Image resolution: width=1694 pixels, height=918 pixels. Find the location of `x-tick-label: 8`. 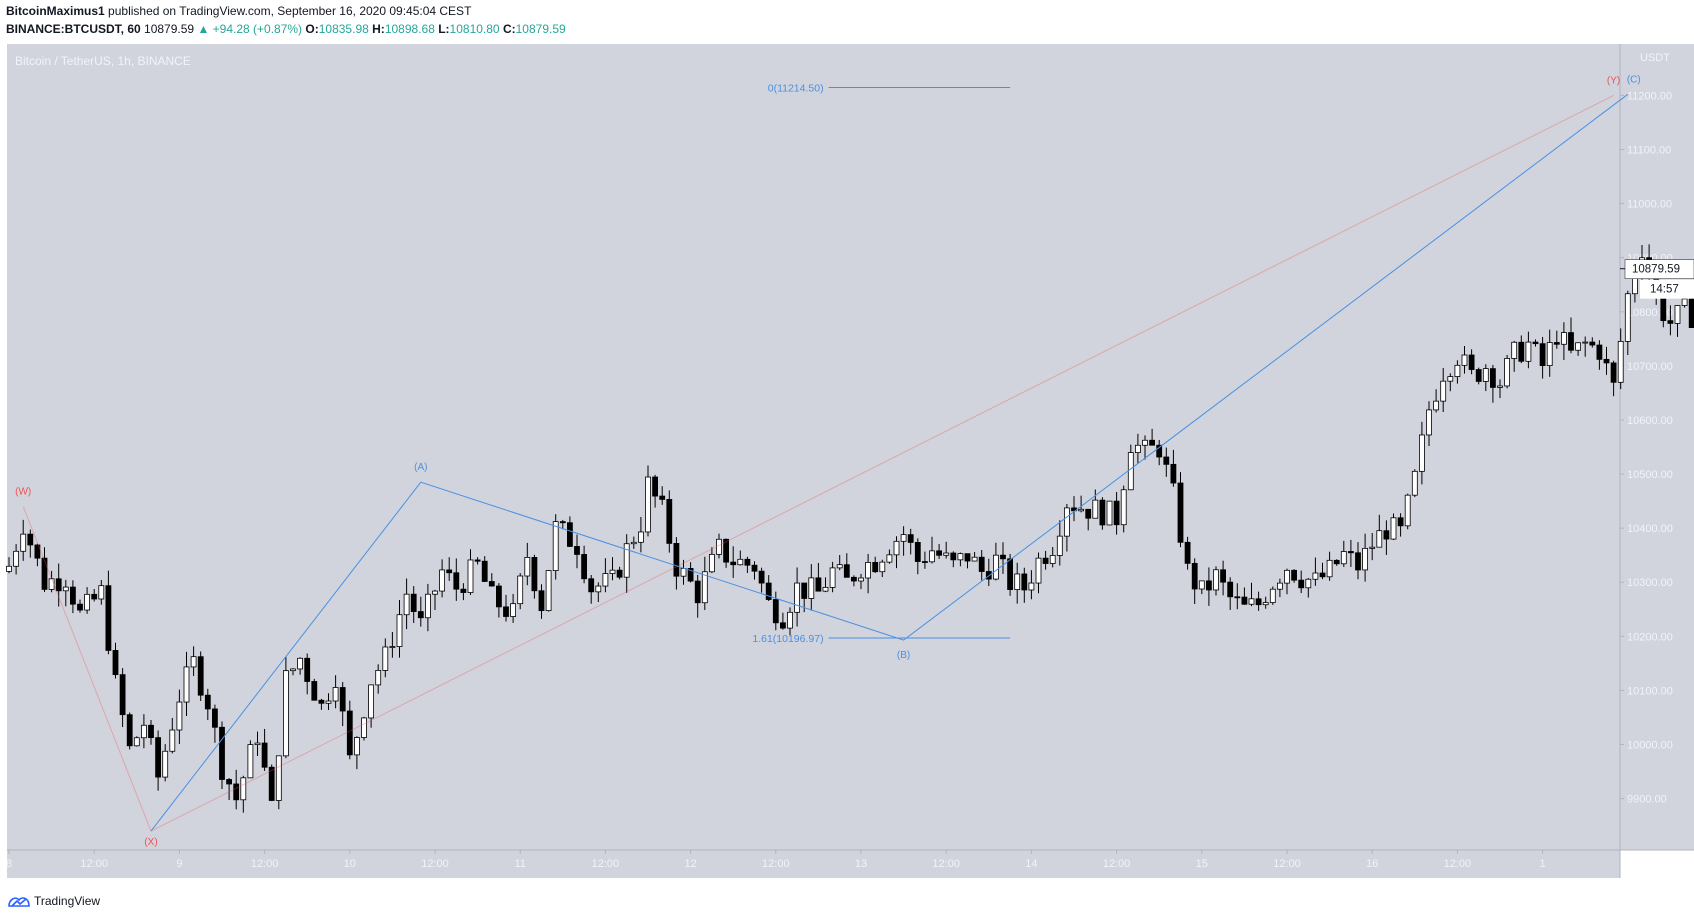

x-tick-label: 8 is located at coordinates (9, 864).